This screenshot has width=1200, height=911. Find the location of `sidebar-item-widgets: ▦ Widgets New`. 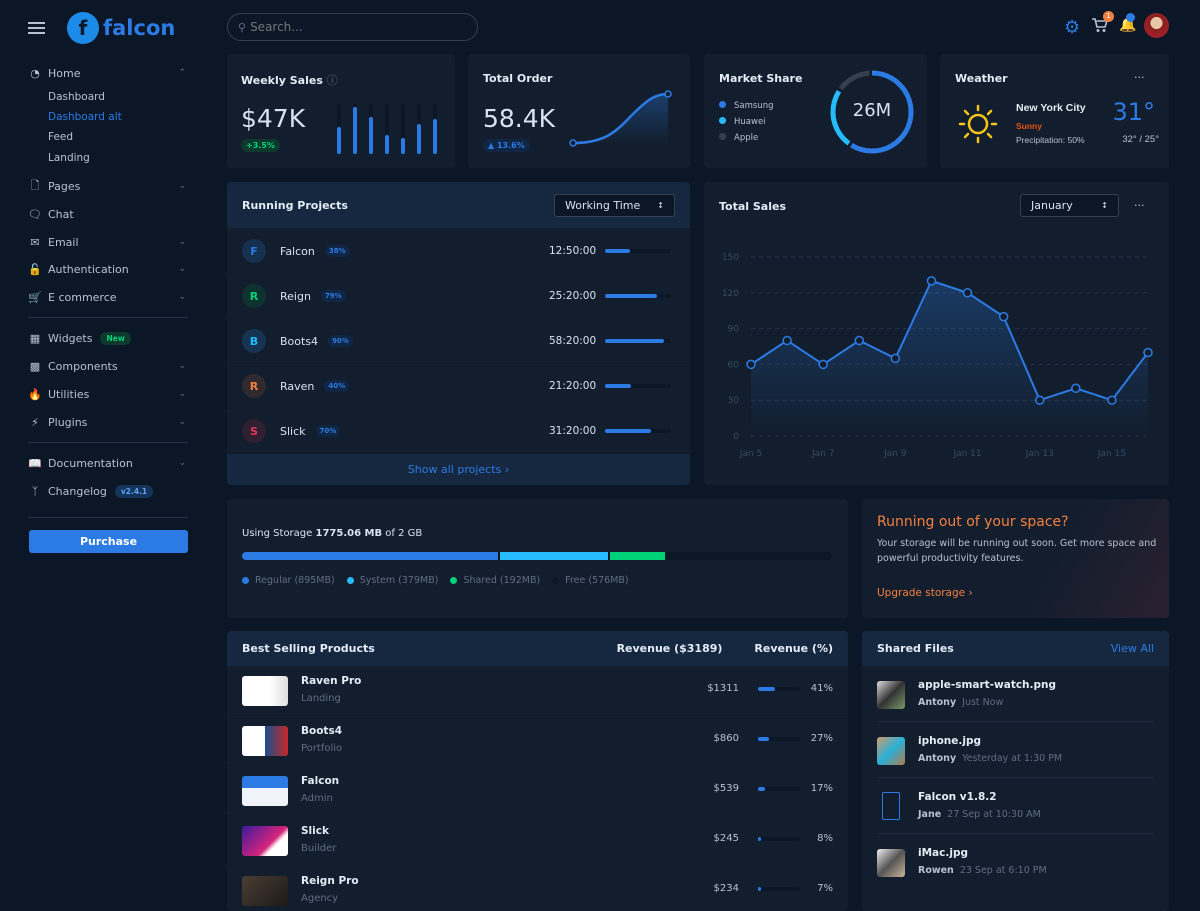

sidebar-item-widgets: ▦ Widgets New is located at coordinates (108, 338).